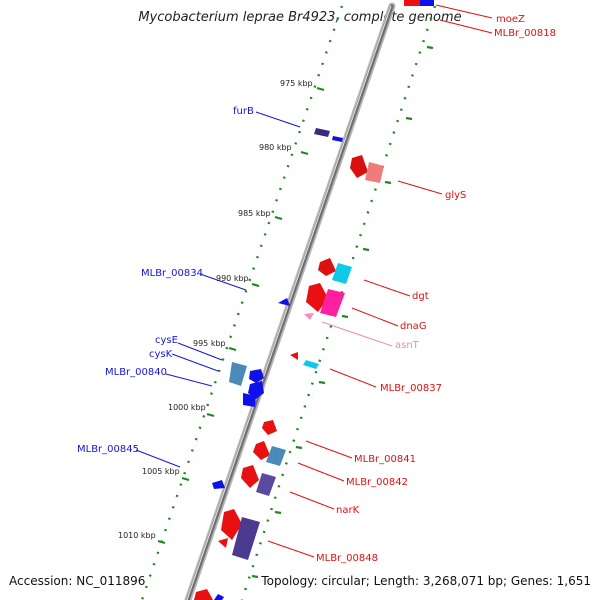 The image size is (600, 600). Describe the element at coordinates (238, 374) in the screenshot. I see `gene-block-cysk` at that location.